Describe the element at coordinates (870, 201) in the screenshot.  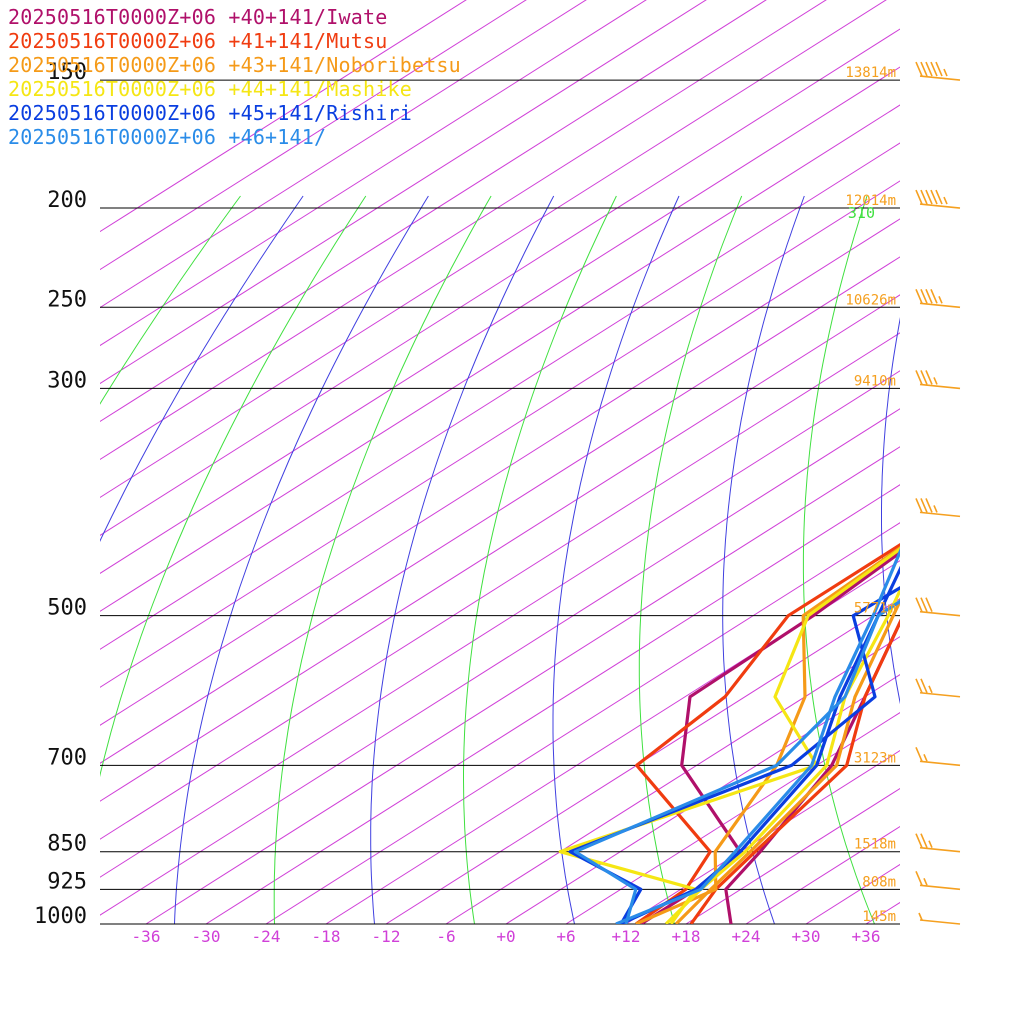
I see `height-label: 12014m` at that location.